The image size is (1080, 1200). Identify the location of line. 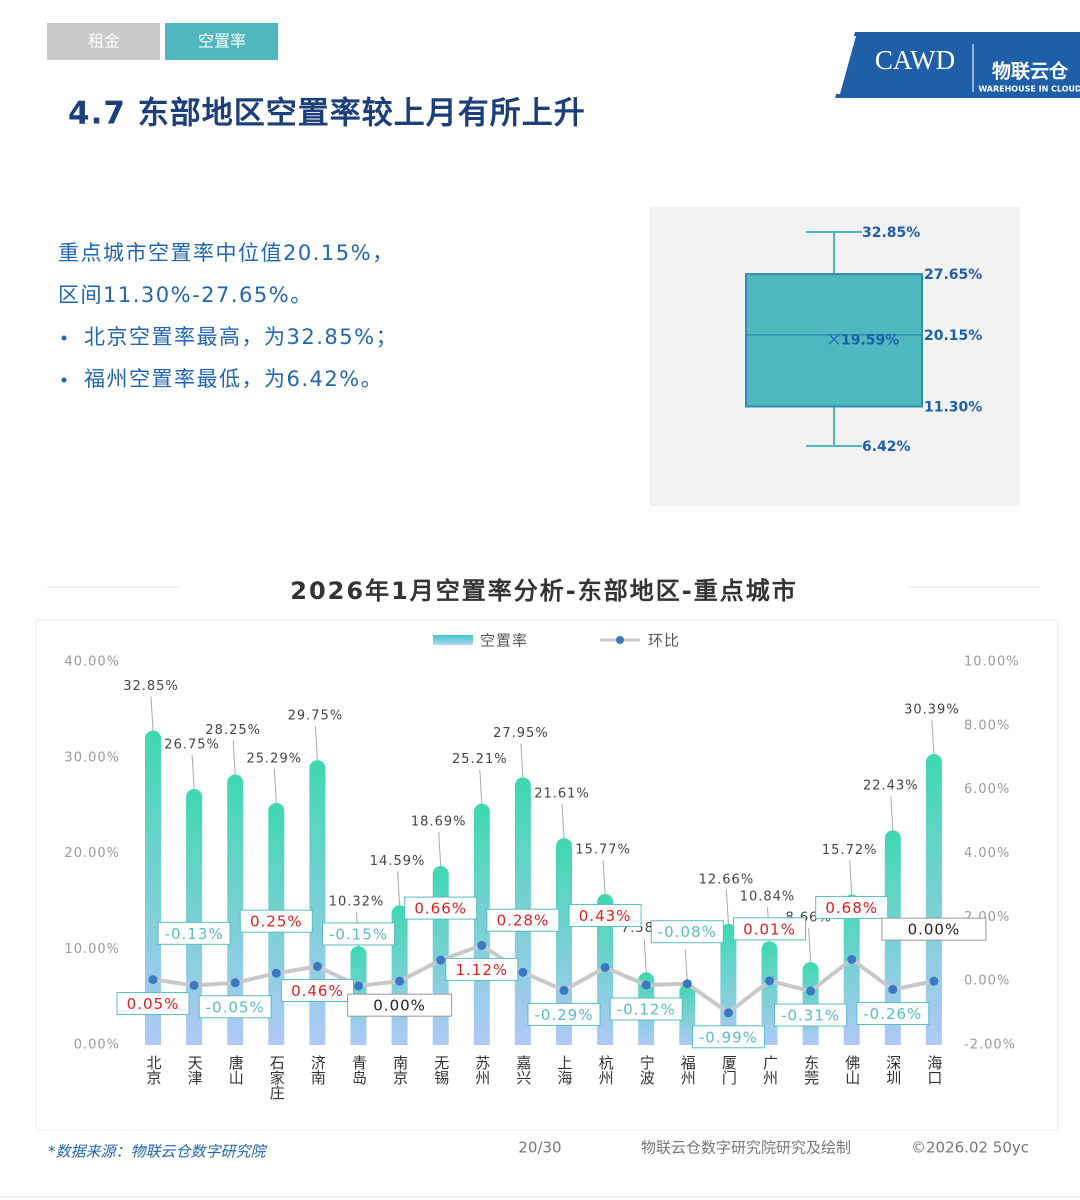
(543, 979).